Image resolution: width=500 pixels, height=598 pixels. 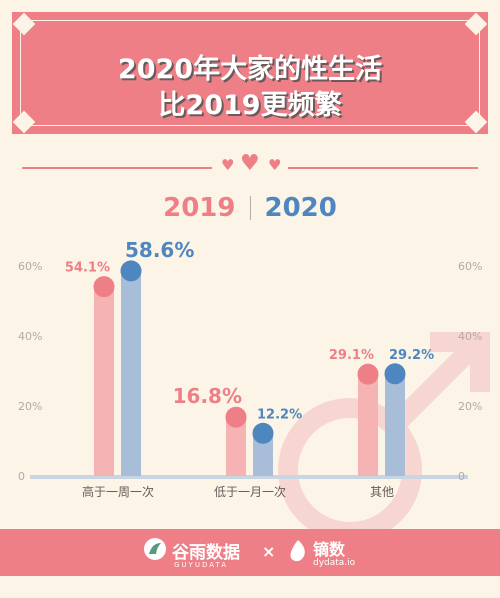 What do you see at coordinates (87, 268) in the screenshot?
I see `data-label-2019: 54.1%` at bounding box center [87, 268].